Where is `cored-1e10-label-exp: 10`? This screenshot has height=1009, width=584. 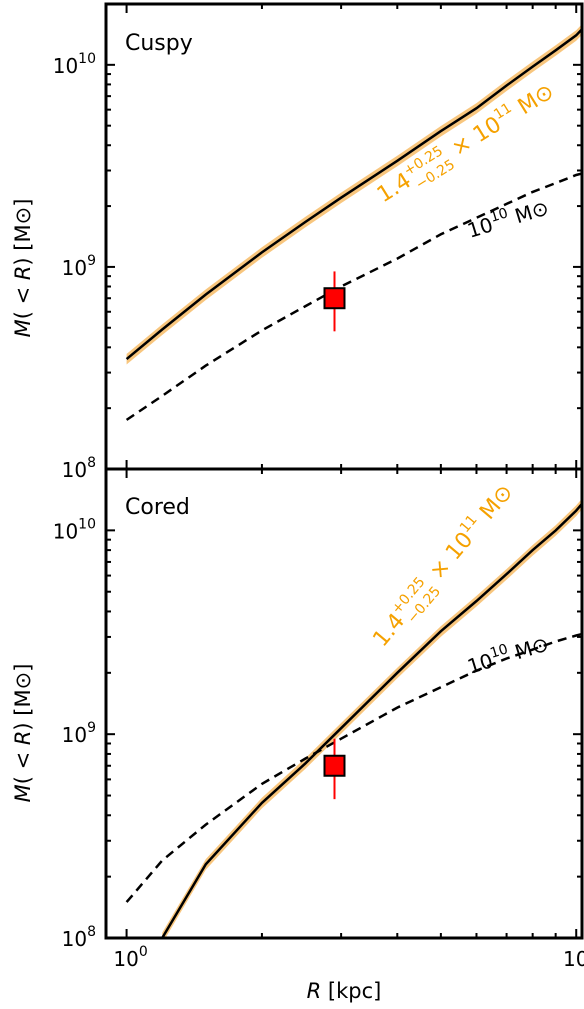 cored-1e10-label-exp: 10 is located at coordinates (499, 651).